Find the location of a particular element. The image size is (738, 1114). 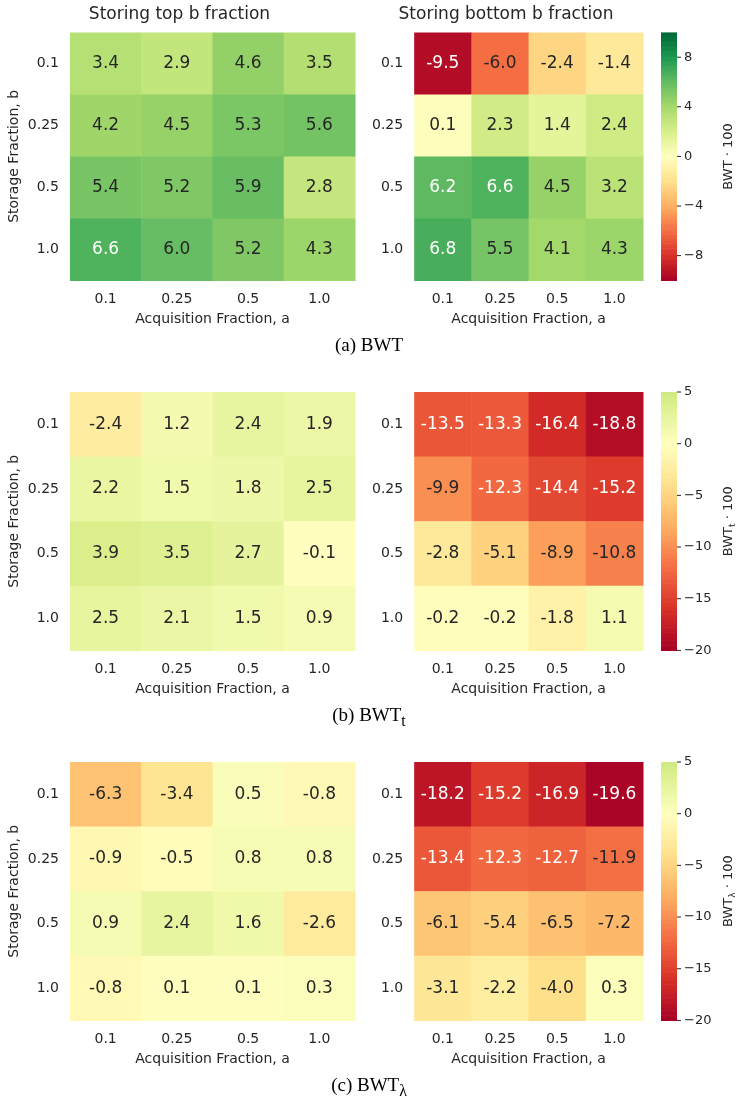

data-label: 2.2 is located at coordinates (106, 487).